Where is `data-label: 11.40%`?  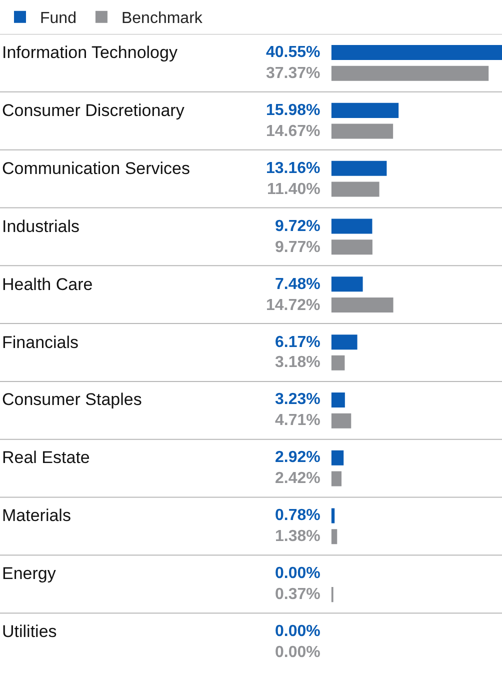
data-label: 11.40% is located at coordinates (293, 189).